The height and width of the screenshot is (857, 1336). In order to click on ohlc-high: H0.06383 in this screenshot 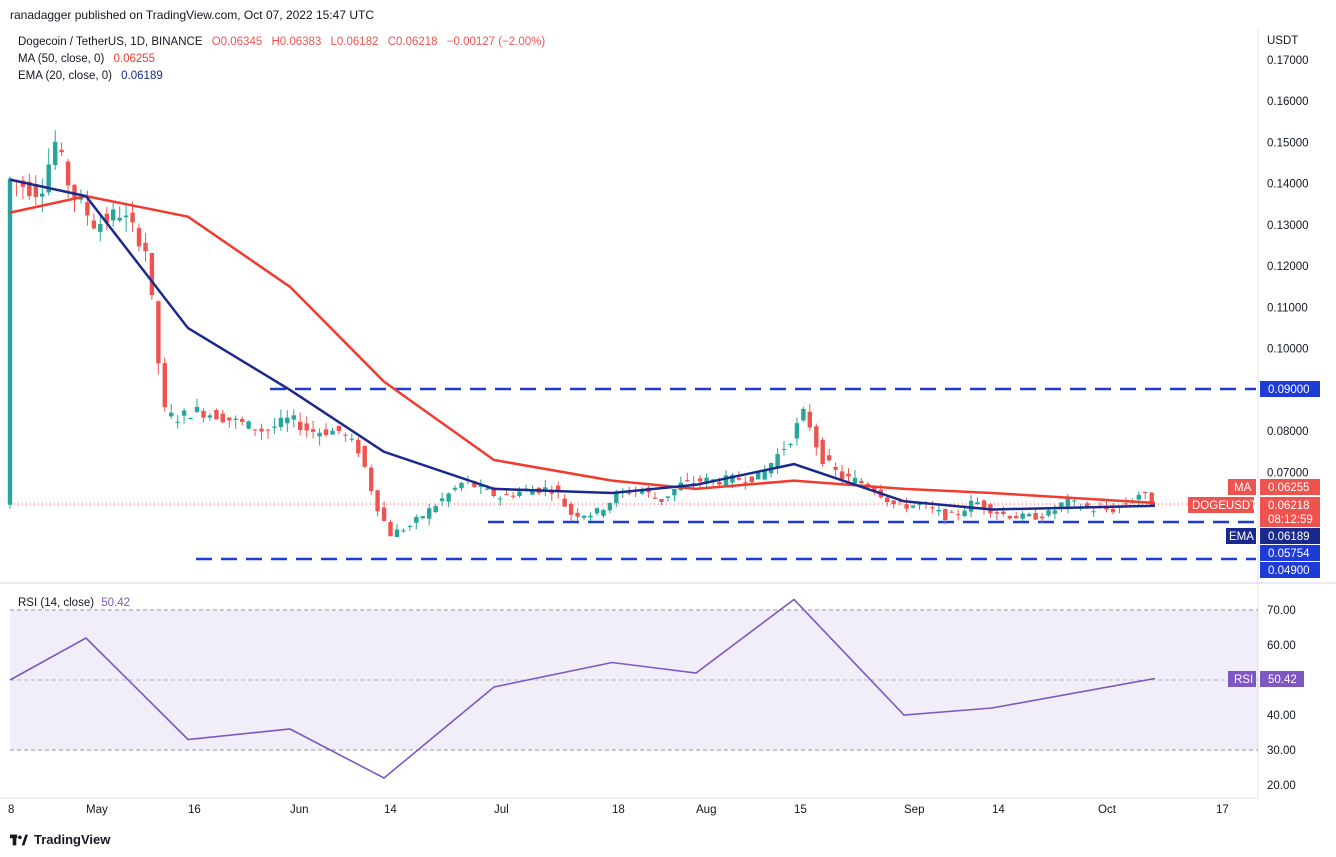, I will do `click(296, 42)`.